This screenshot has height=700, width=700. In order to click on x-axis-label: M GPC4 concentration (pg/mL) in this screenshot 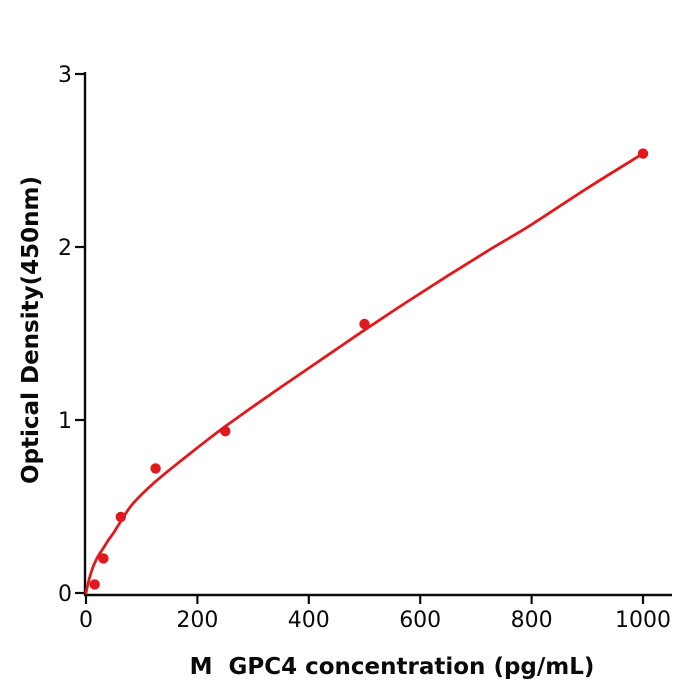, I will do `click(392, 667)`.